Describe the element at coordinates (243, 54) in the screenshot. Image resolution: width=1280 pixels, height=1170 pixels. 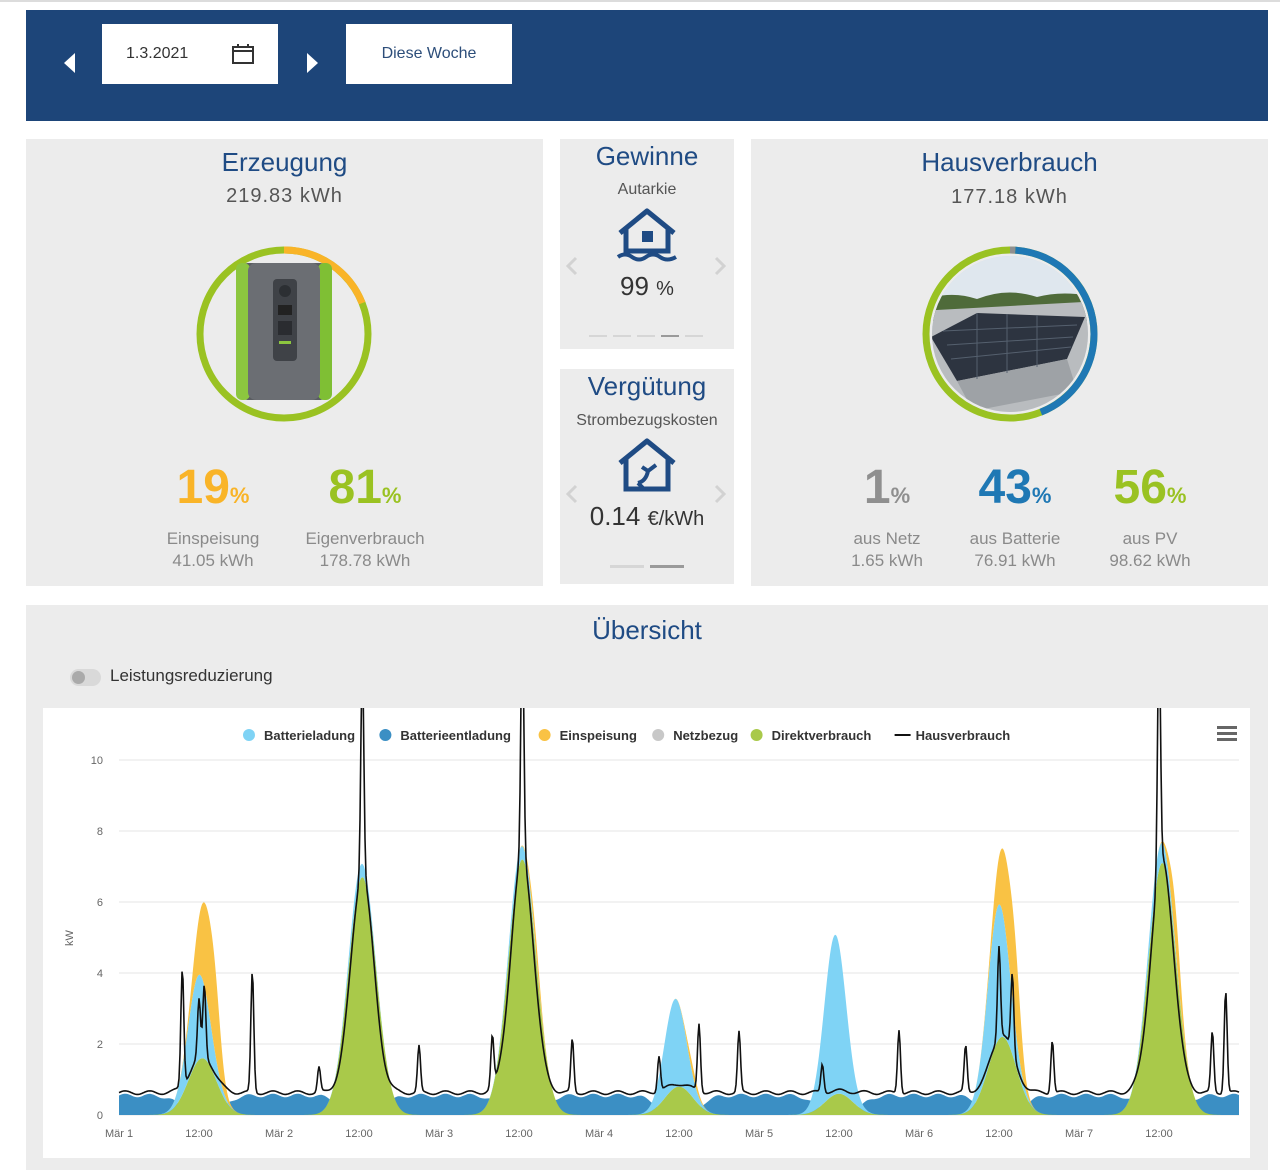
I see `calendar-icon` at that location.